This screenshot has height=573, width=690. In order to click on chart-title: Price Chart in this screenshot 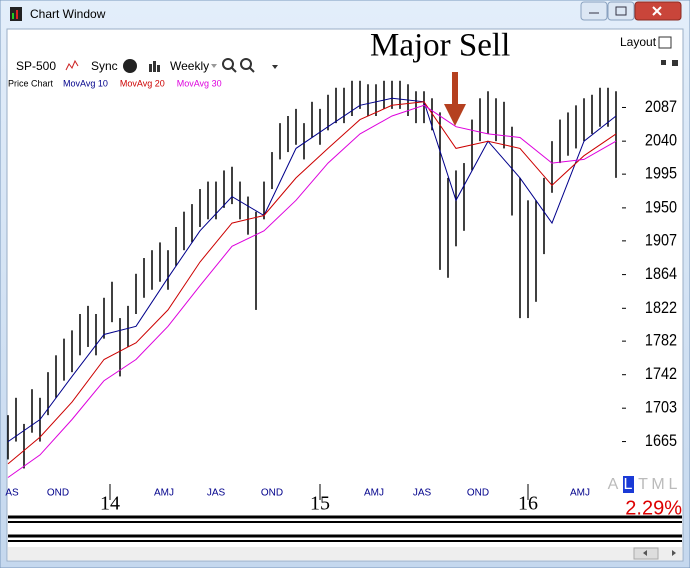, I will do `click(31, 83)`.